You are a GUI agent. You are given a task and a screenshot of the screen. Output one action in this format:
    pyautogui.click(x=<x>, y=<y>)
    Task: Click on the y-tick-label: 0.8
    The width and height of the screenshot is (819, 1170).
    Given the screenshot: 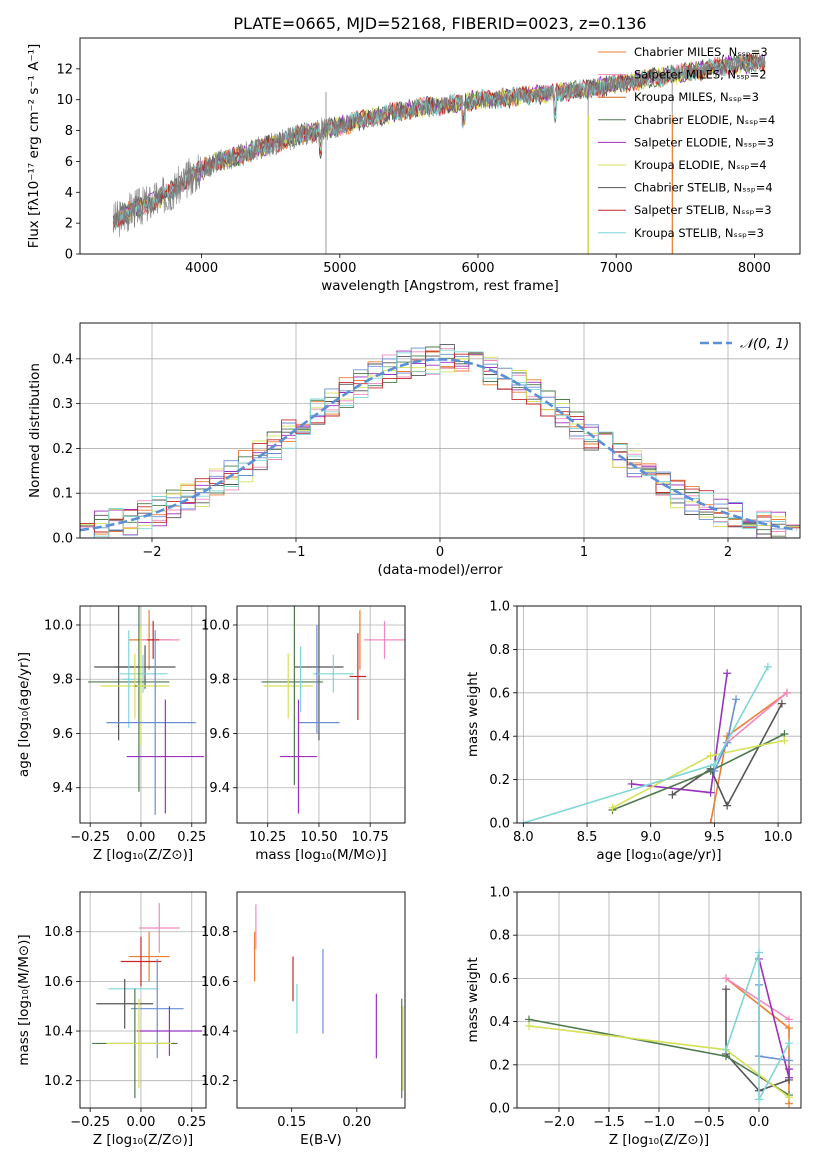 What is the action you would take?
    pyautogui.click(x=499, y=650)
    